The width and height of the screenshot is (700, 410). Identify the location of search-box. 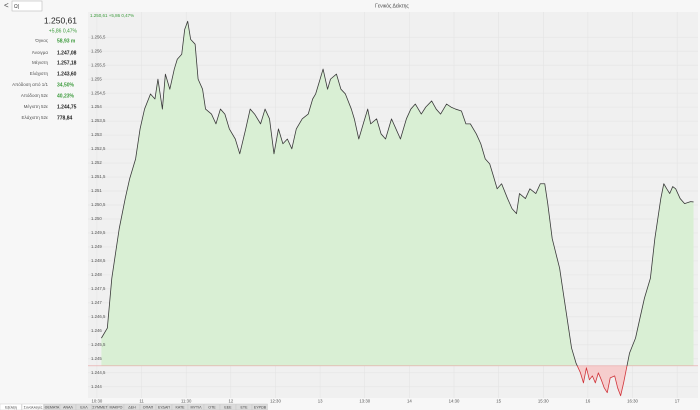
(27, 6).